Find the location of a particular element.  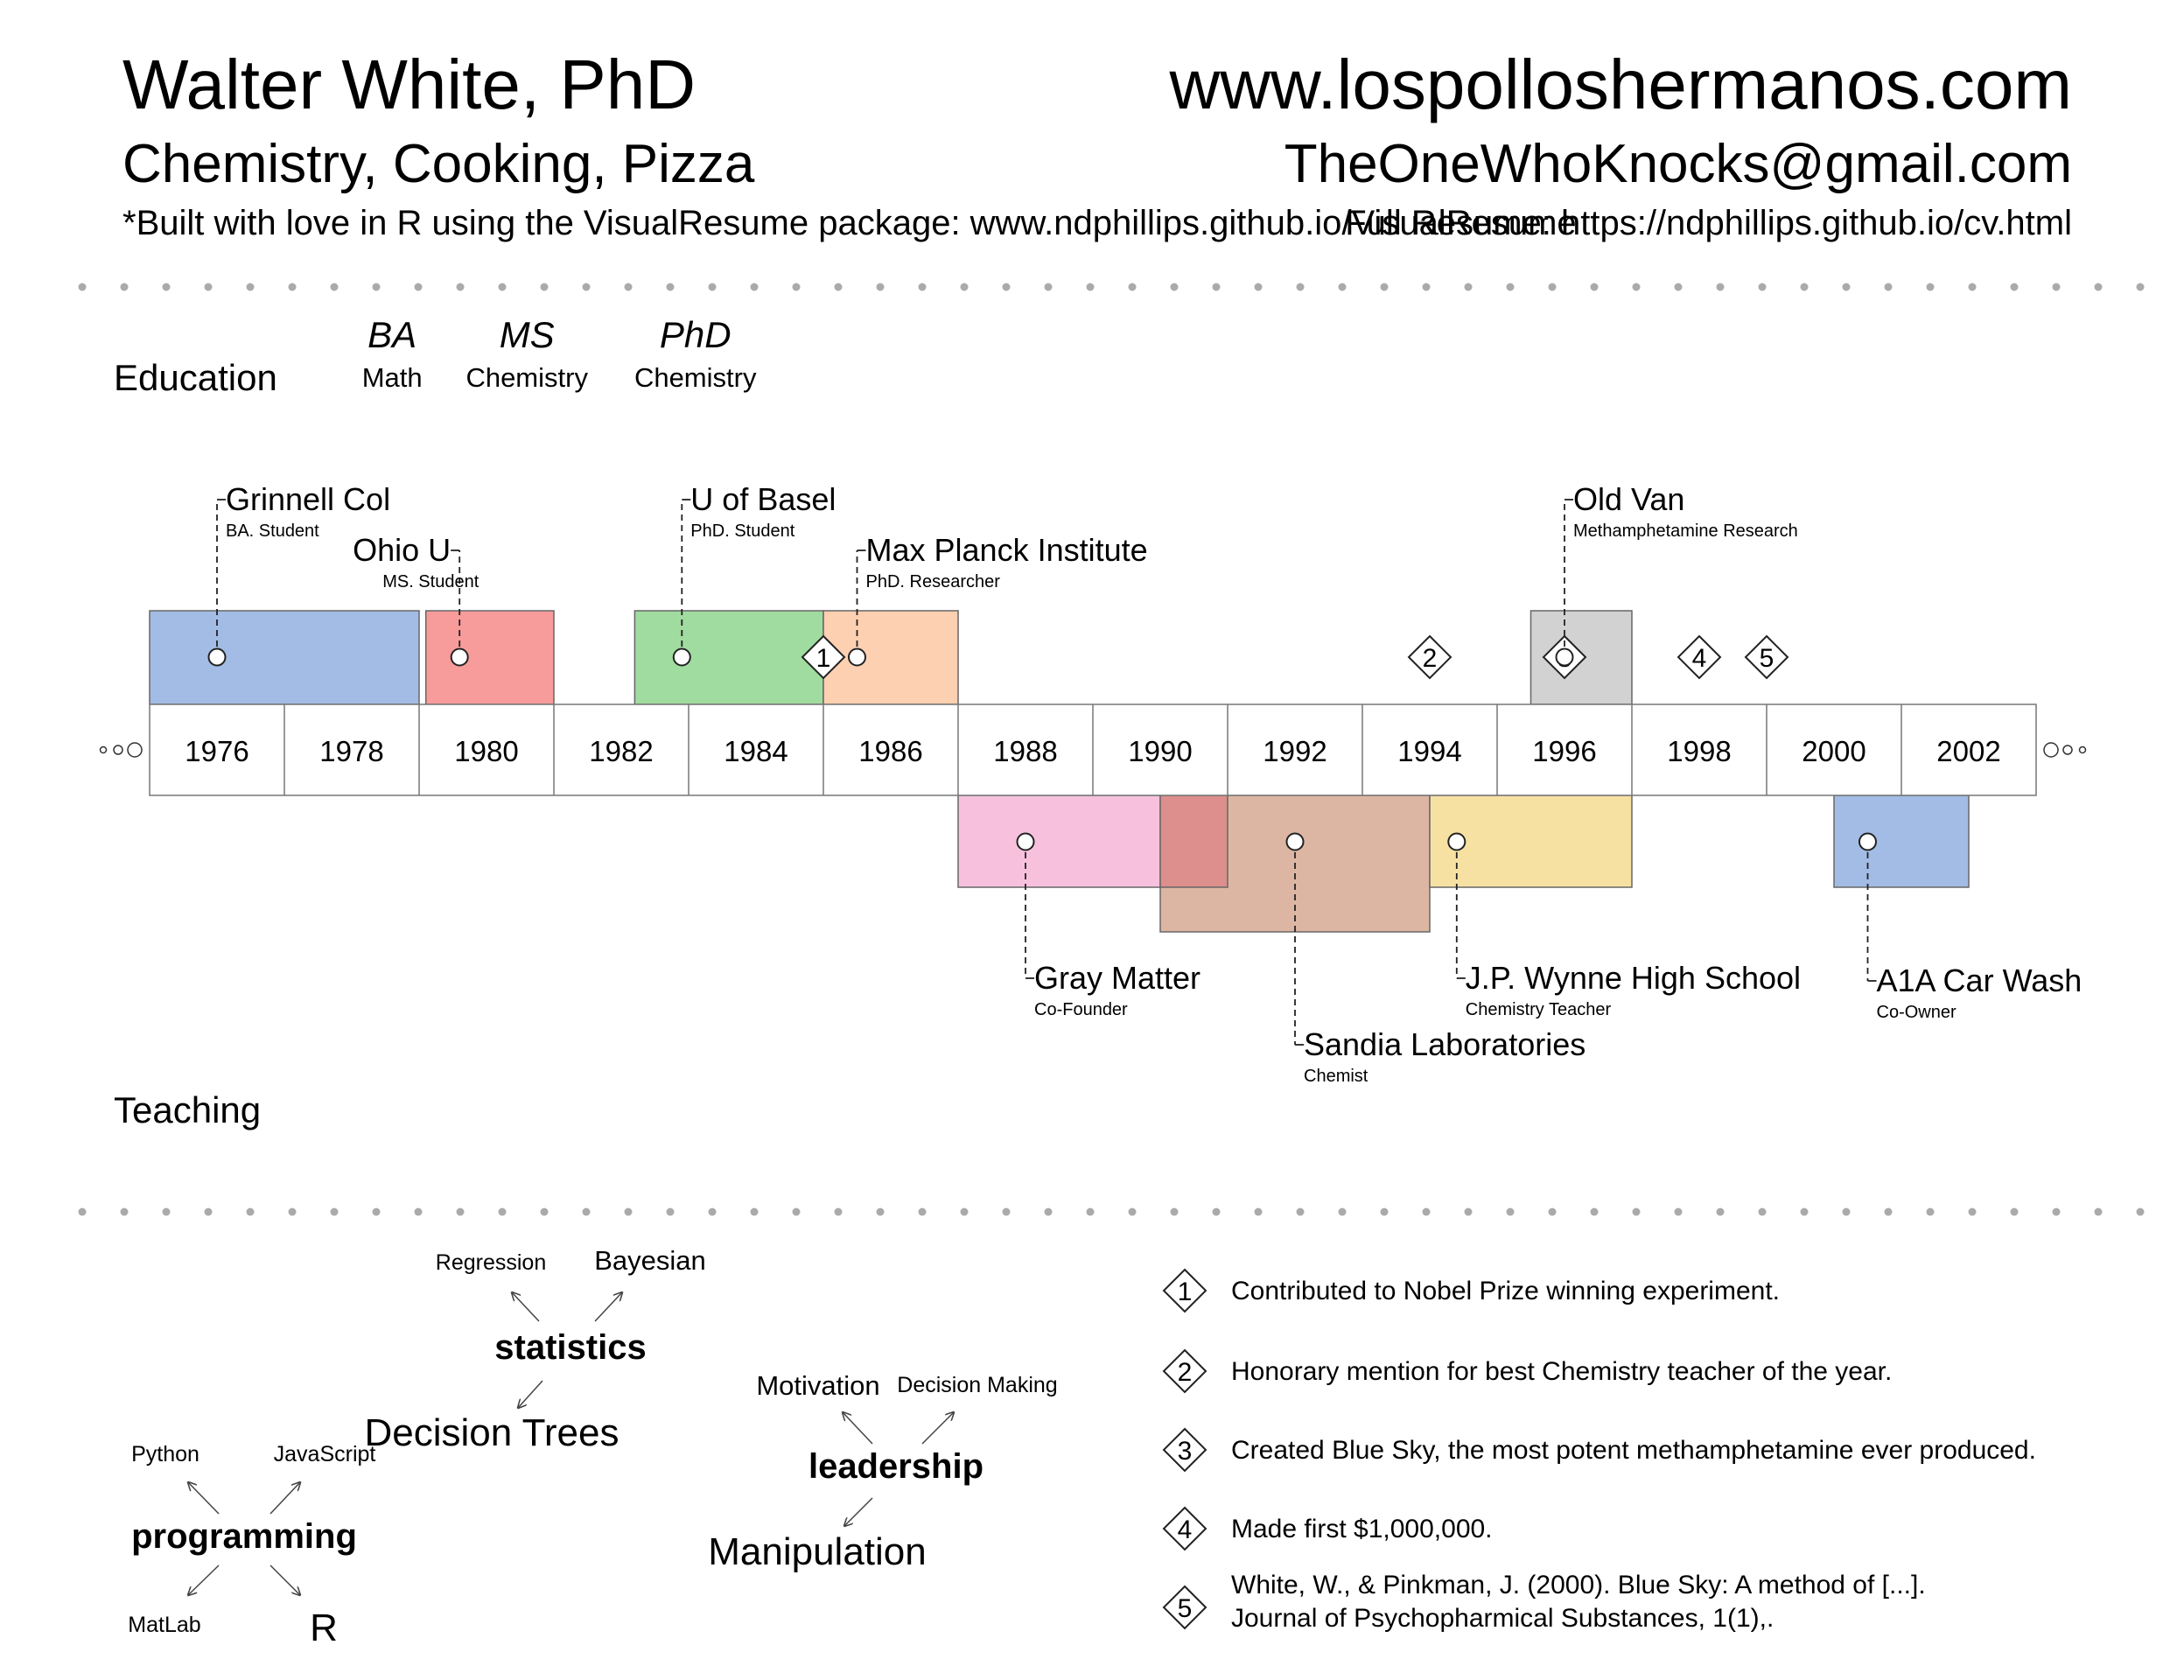

degree-labels: BA Math MS Chemistry PhD Chemistry is located at coordinates (559, 353).